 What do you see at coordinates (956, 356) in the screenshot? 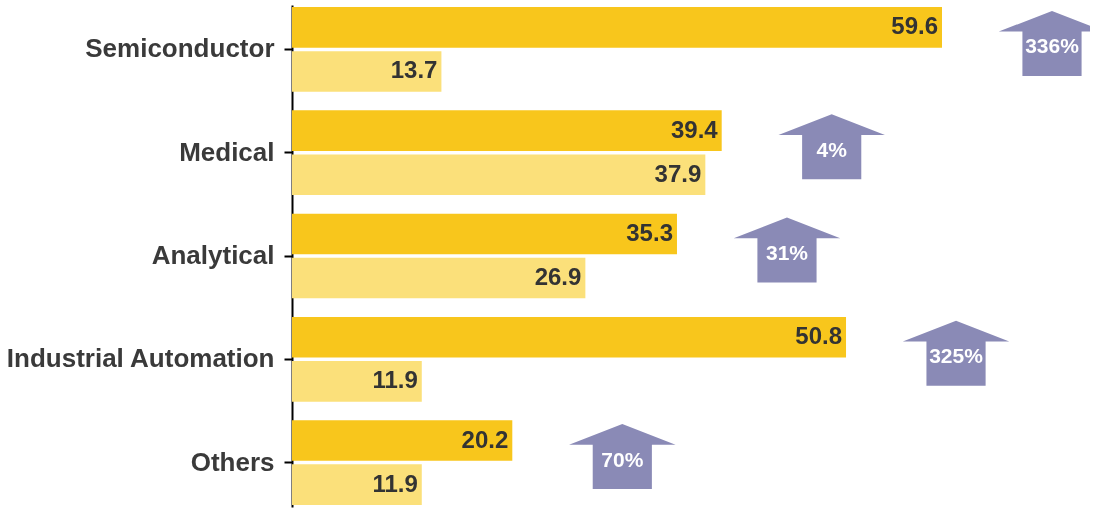
I see `annotation: 325%` at bounding box center [956, 356].